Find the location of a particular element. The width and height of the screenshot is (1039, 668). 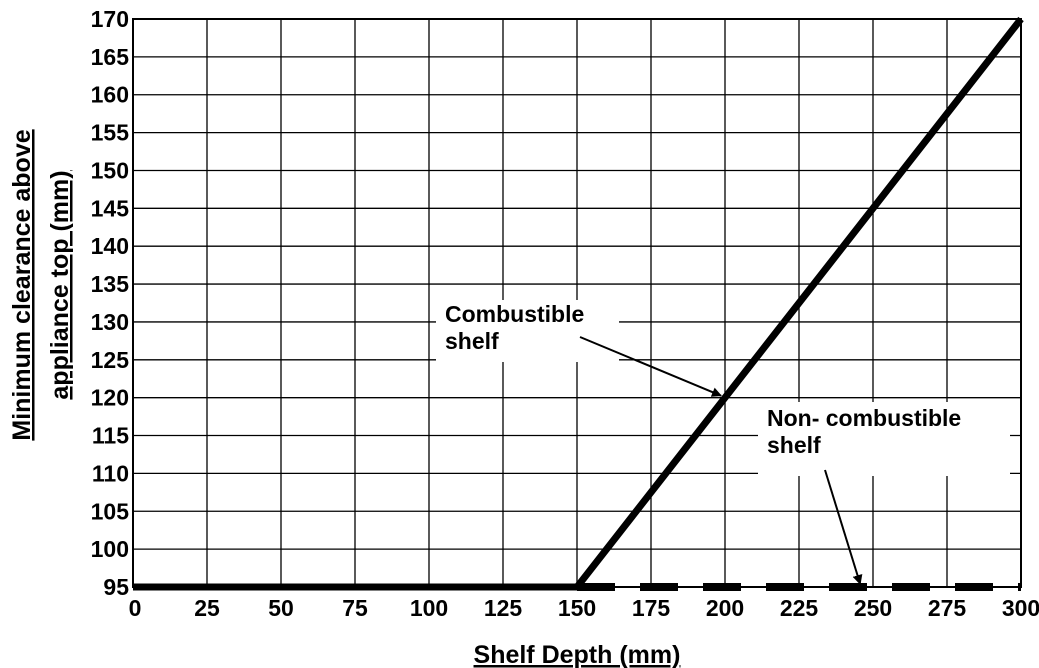

x-tick-label: 25 is located at coordinates (207, 608).